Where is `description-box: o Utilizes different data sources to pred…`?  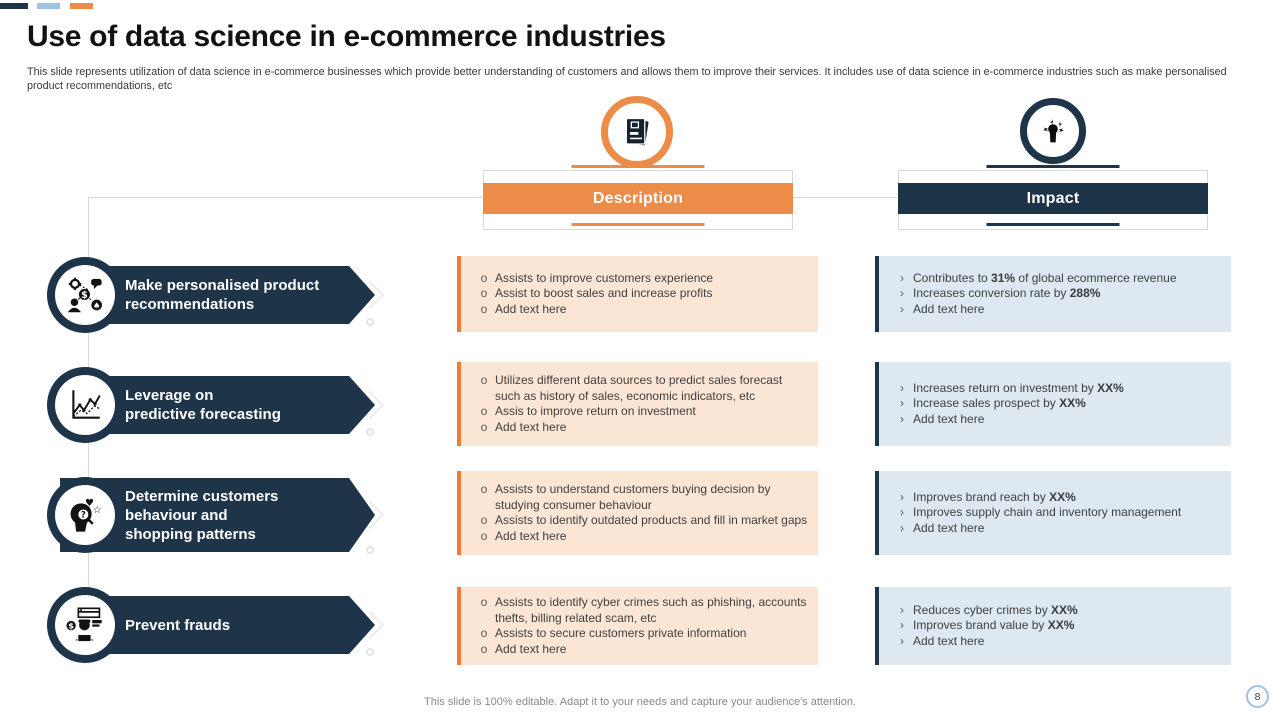
description-box: o Utilizes different data sources to pred… is located at coordinates (637, 404).